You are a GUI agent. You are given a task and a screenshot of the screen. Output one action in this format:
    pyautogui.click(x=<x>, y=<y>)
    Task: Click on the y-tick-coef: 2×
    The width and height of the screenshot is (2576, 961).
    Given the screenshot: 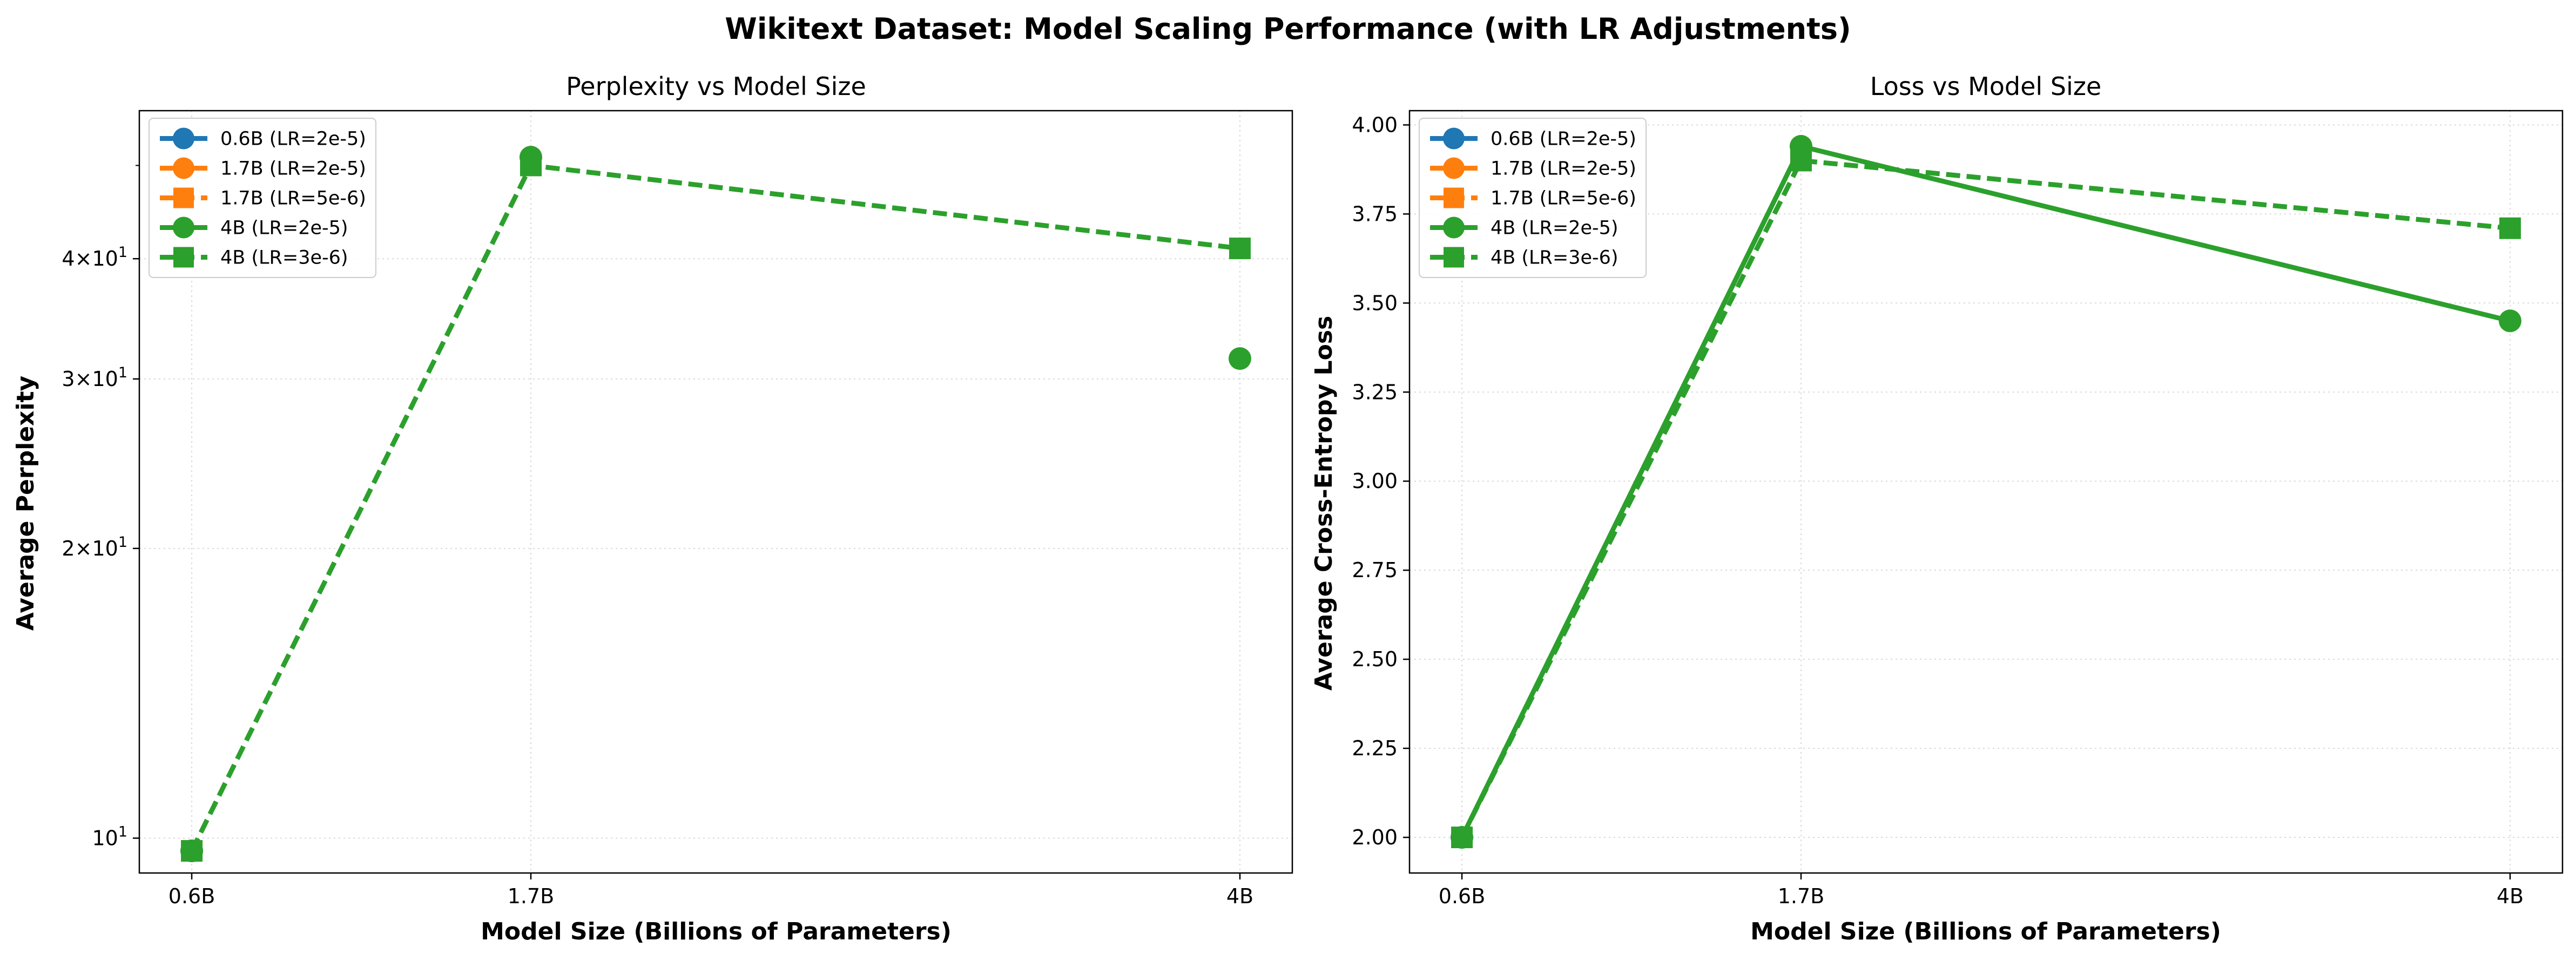 What is the action you would take?
    pyautogui.click(x=77, y=548)
    